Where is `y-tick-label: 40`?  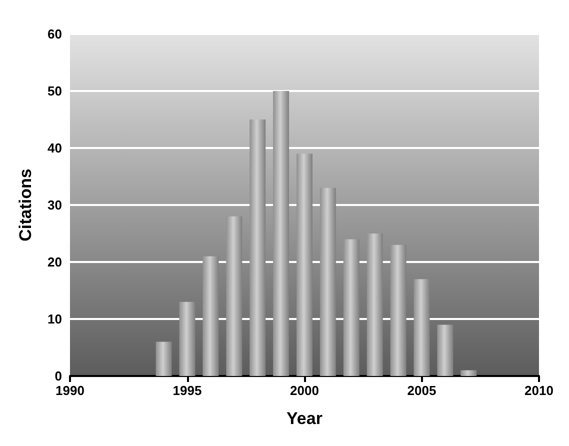
y-tick-label: 40 is located at coordinates (55, 148).